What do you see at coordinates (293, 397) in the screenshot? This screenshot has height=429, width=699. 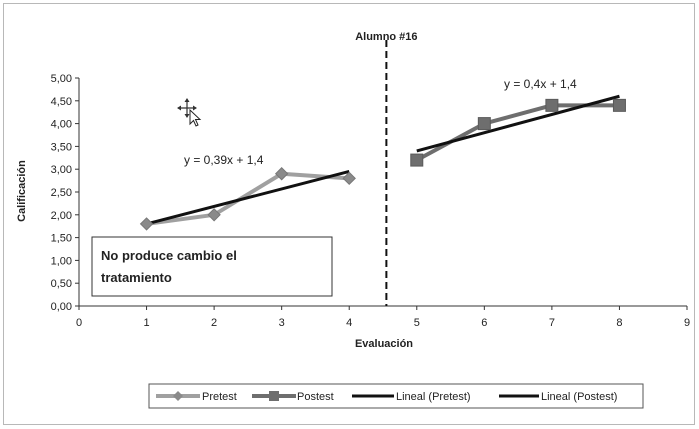 I see `legend-item-postest: Postest` at bounding box center [293, 397].